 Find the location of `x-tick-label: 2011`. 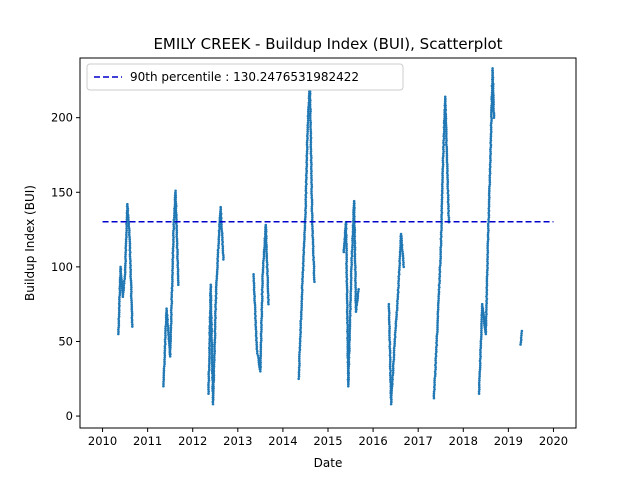

x-tick-label: 2011 is located at coordinates (147, 441).